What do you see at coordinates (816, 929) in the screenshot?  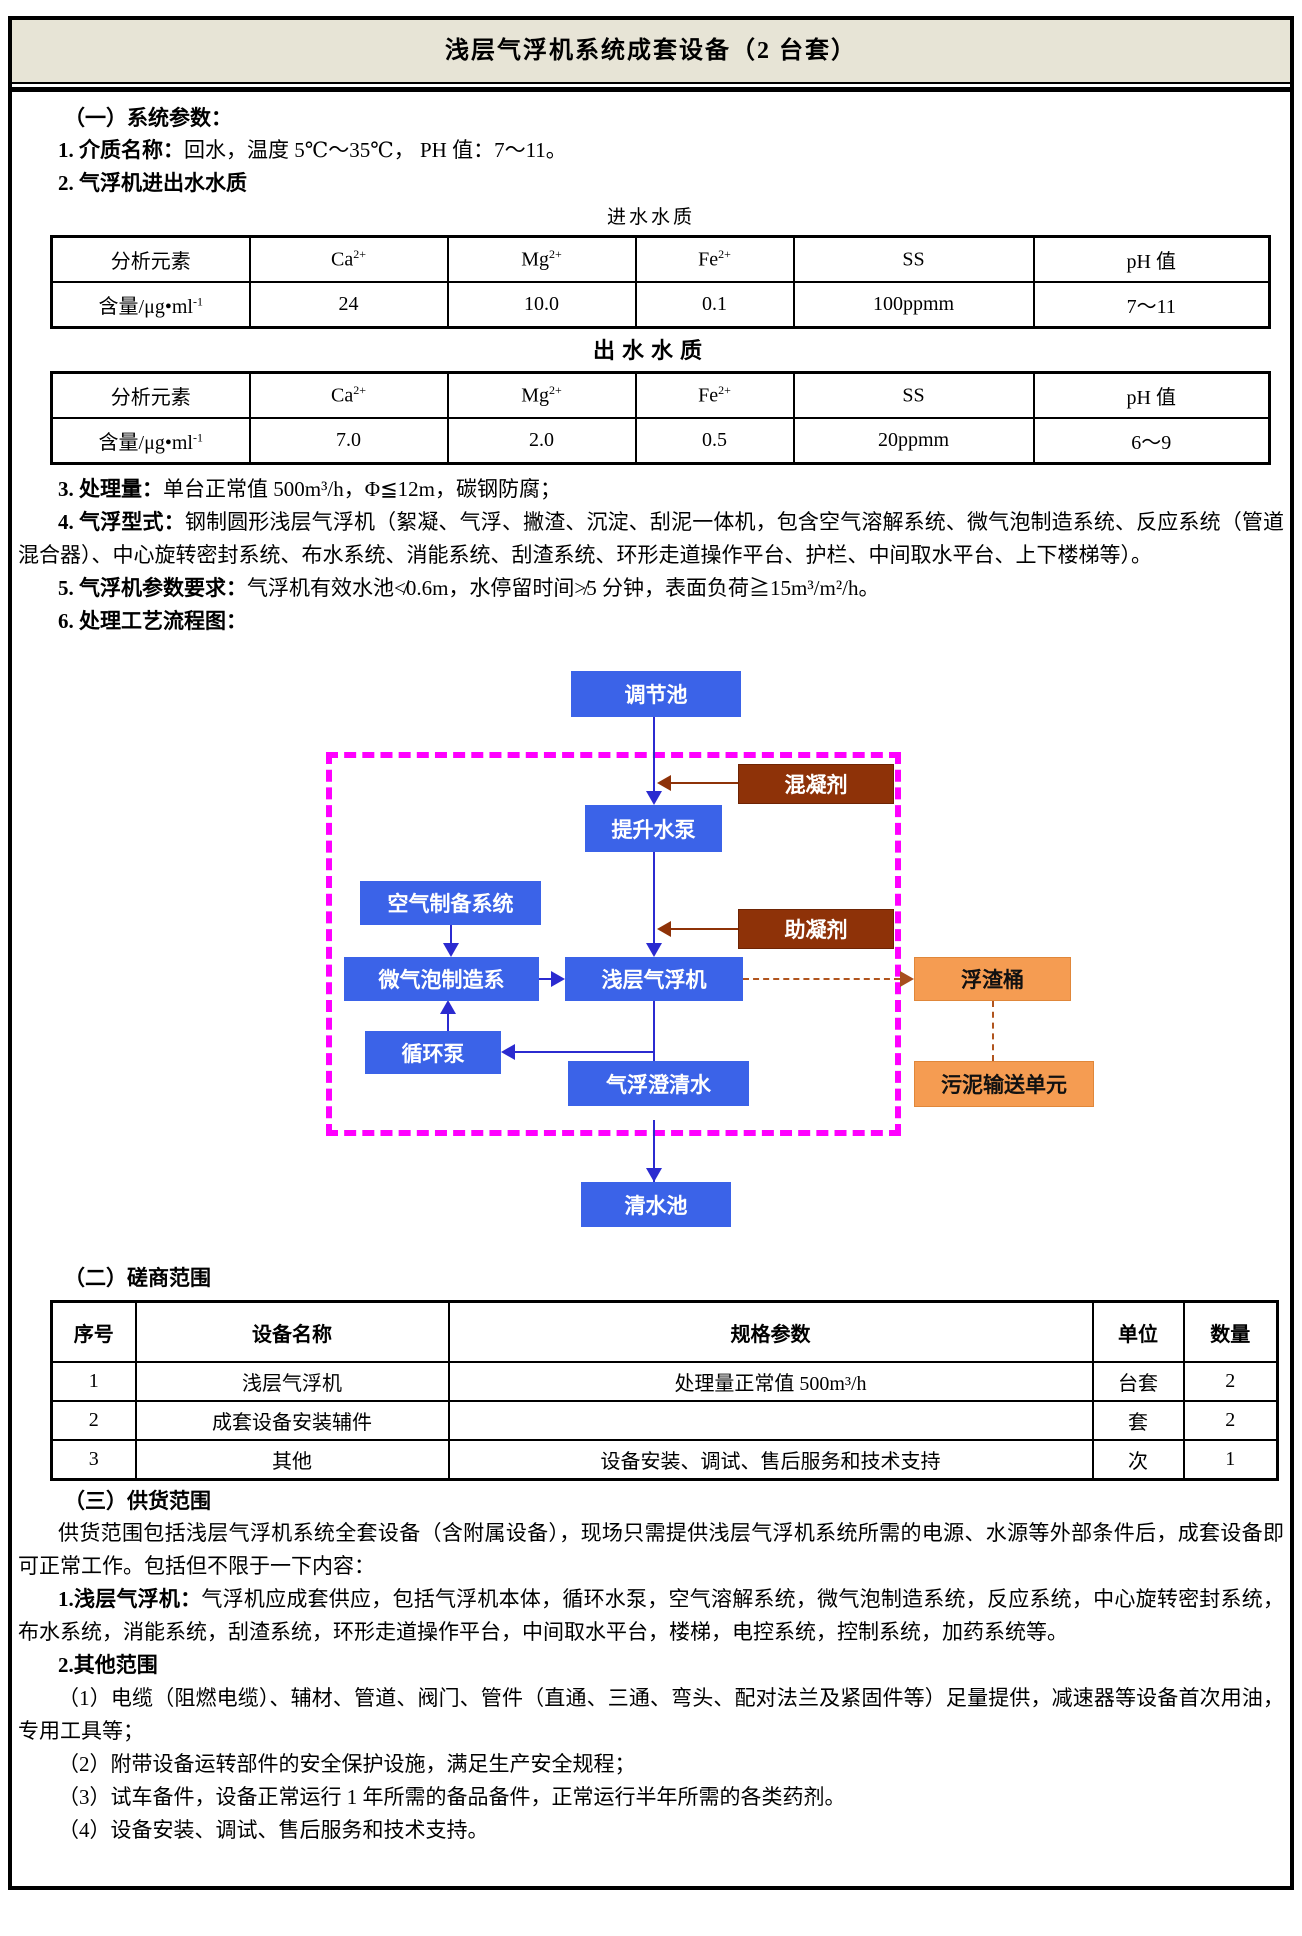 I see `node-coagulant-aid: 助凝剂` at bounding box center [816, 929].